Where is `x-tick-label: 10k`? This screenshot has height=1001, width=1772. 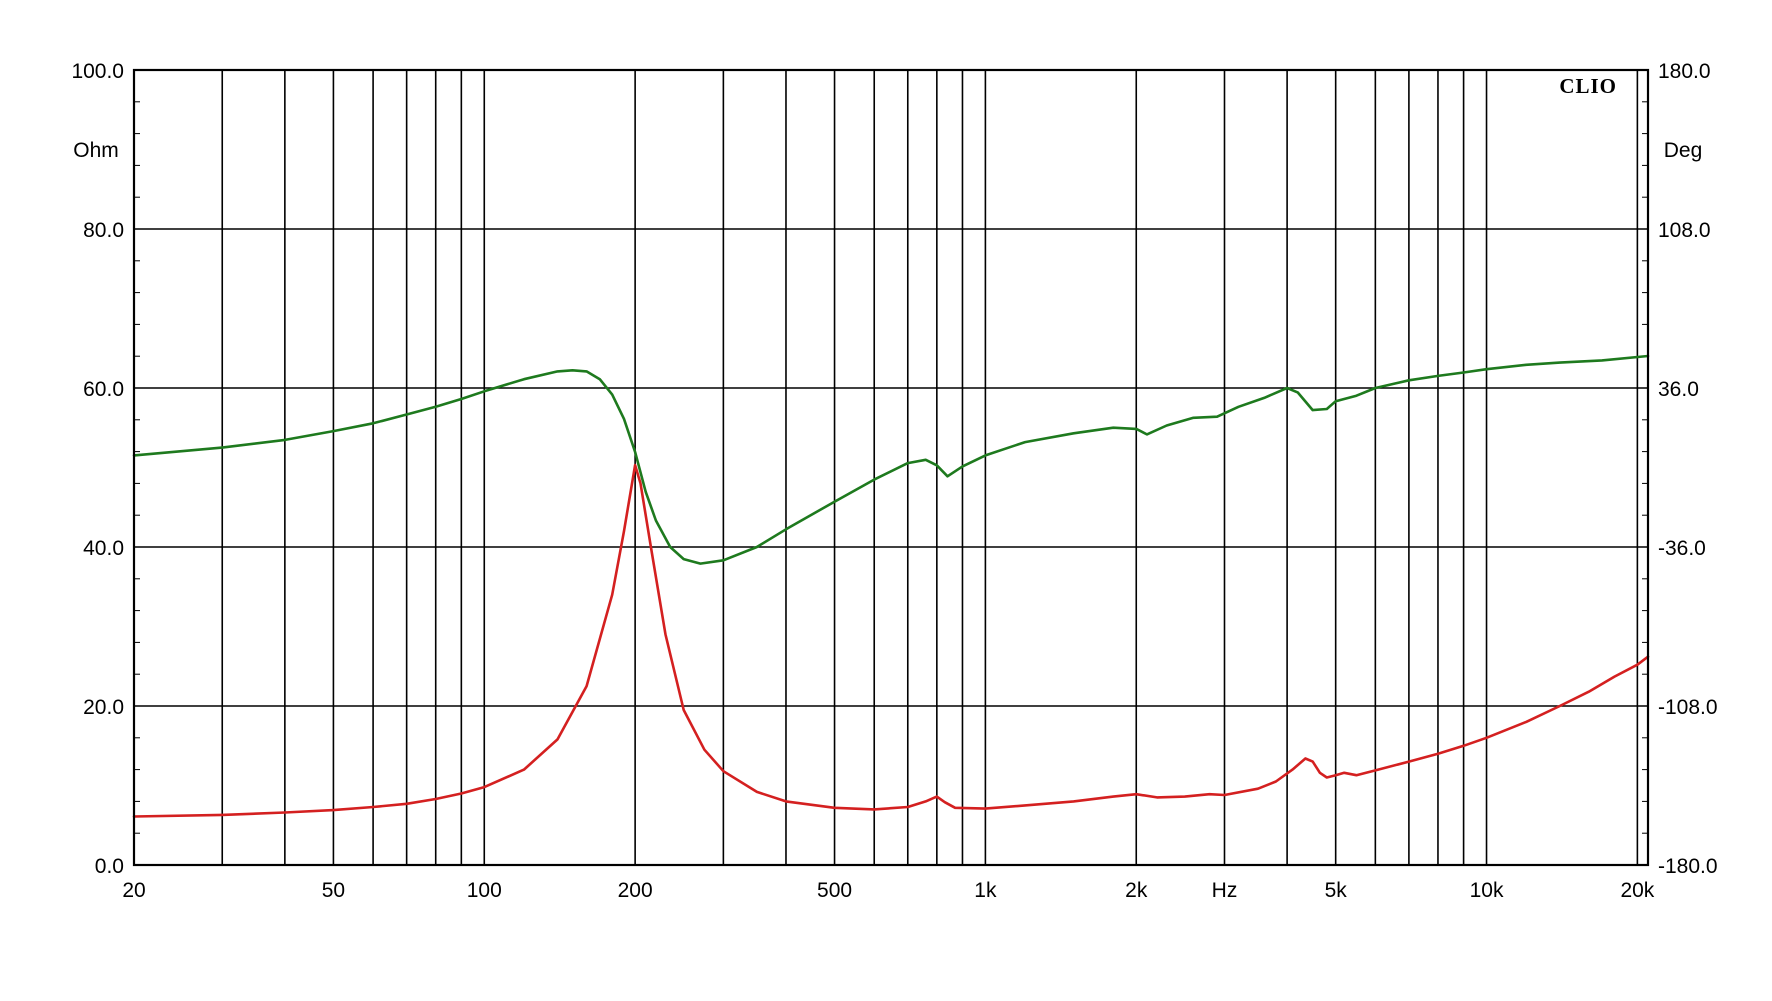
x-tick-label: 10k is located at coordinates (1487, 890).